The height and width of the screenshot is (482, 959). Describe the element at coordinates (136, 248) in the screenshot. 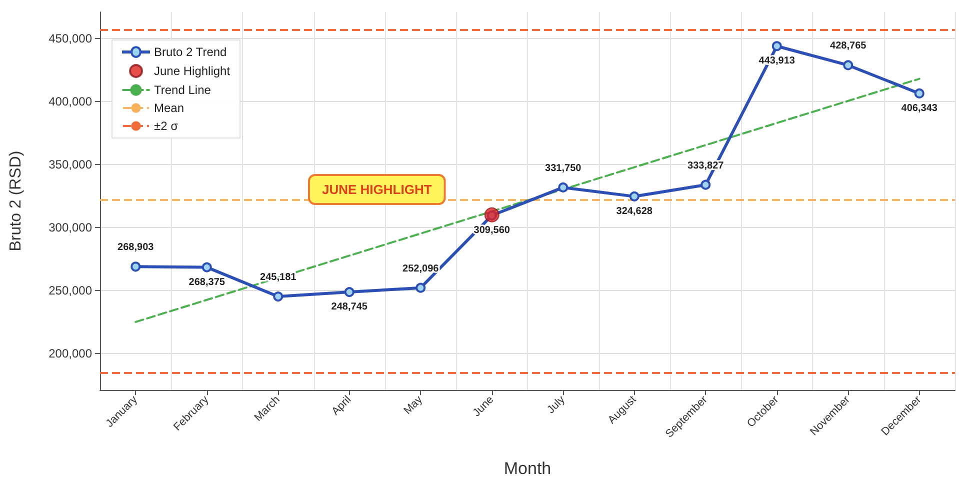

I see `data-label: 268,903` at that location.